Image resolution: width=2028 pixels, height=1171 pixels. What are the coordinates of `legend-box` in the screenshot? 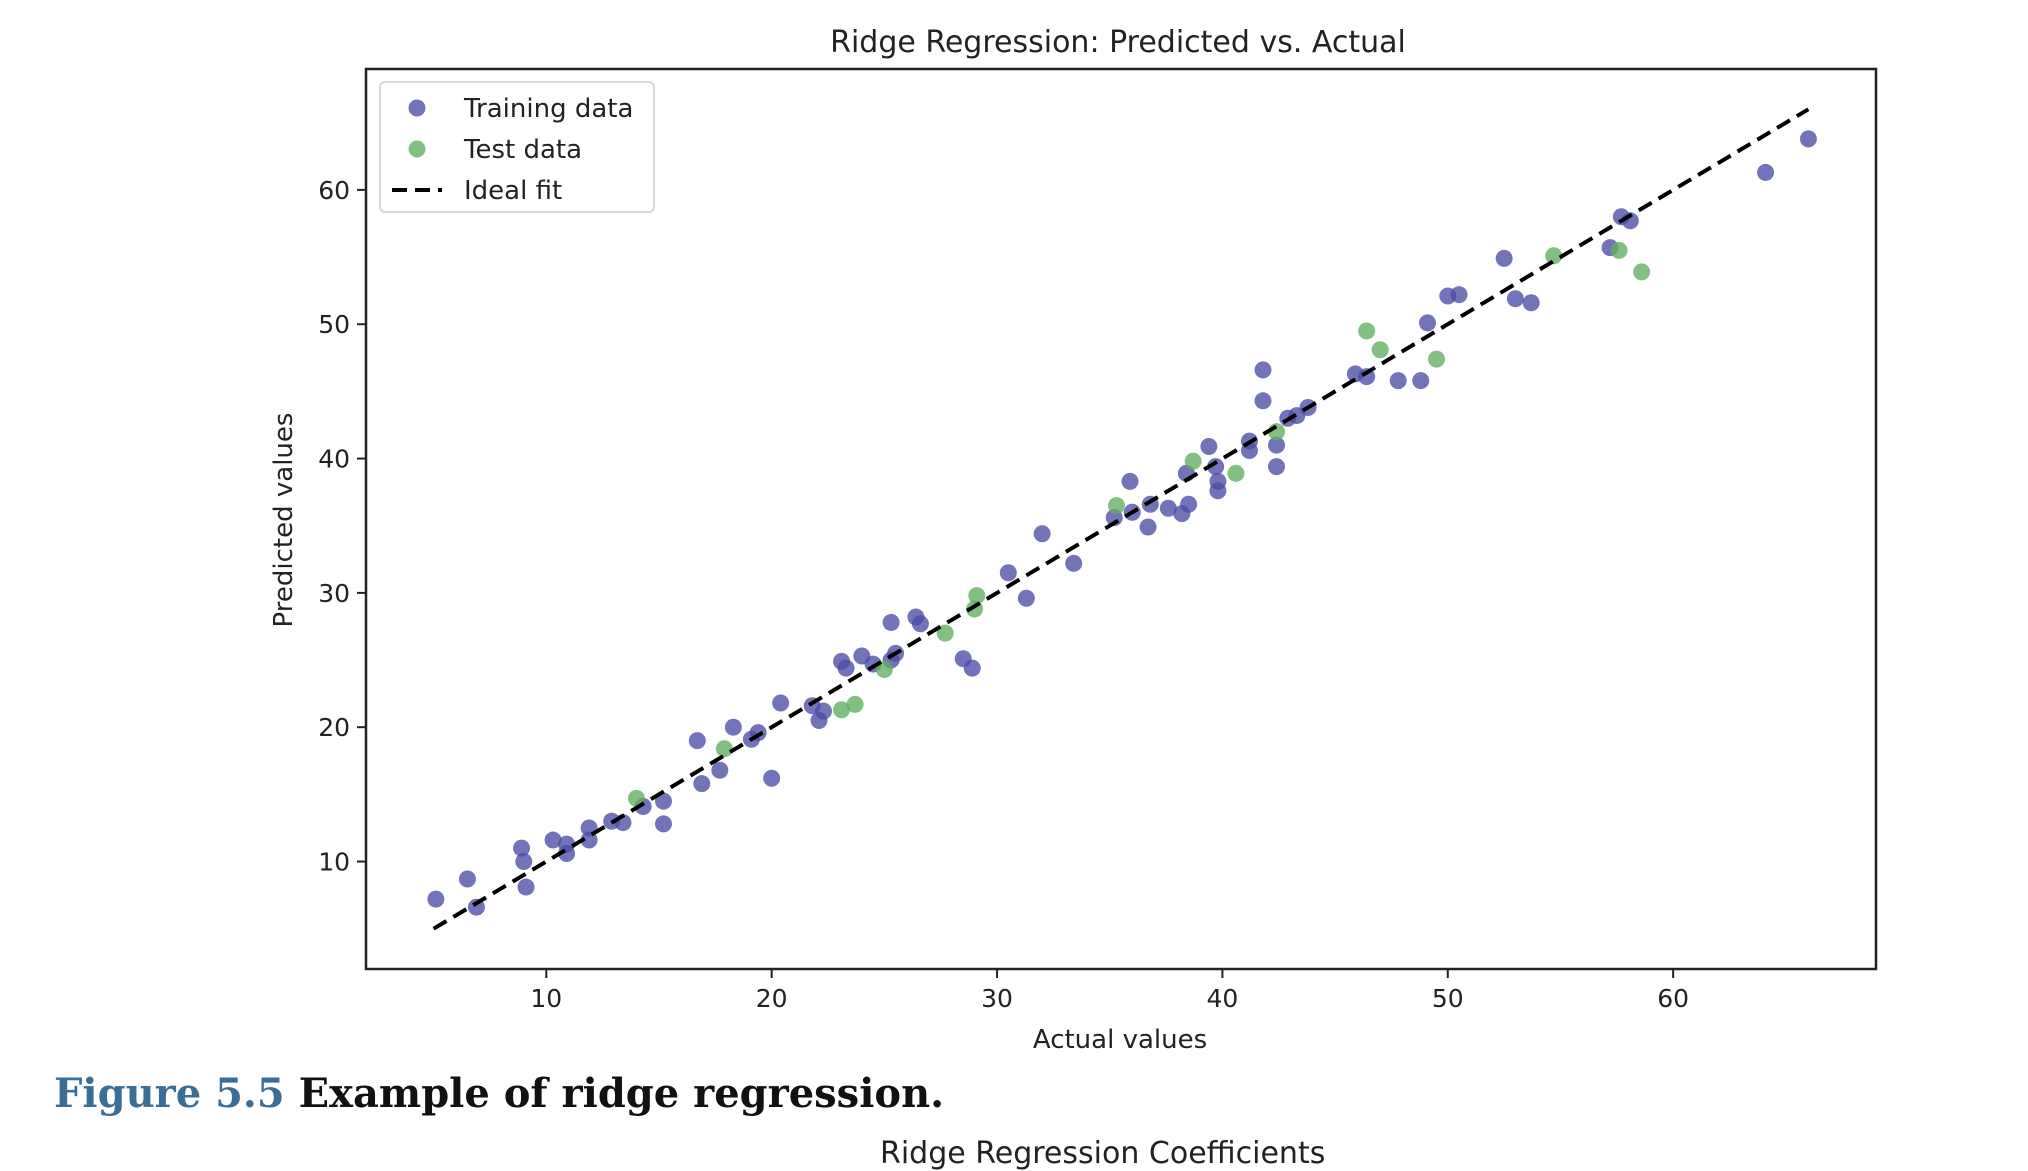 It's located at (517, 147).